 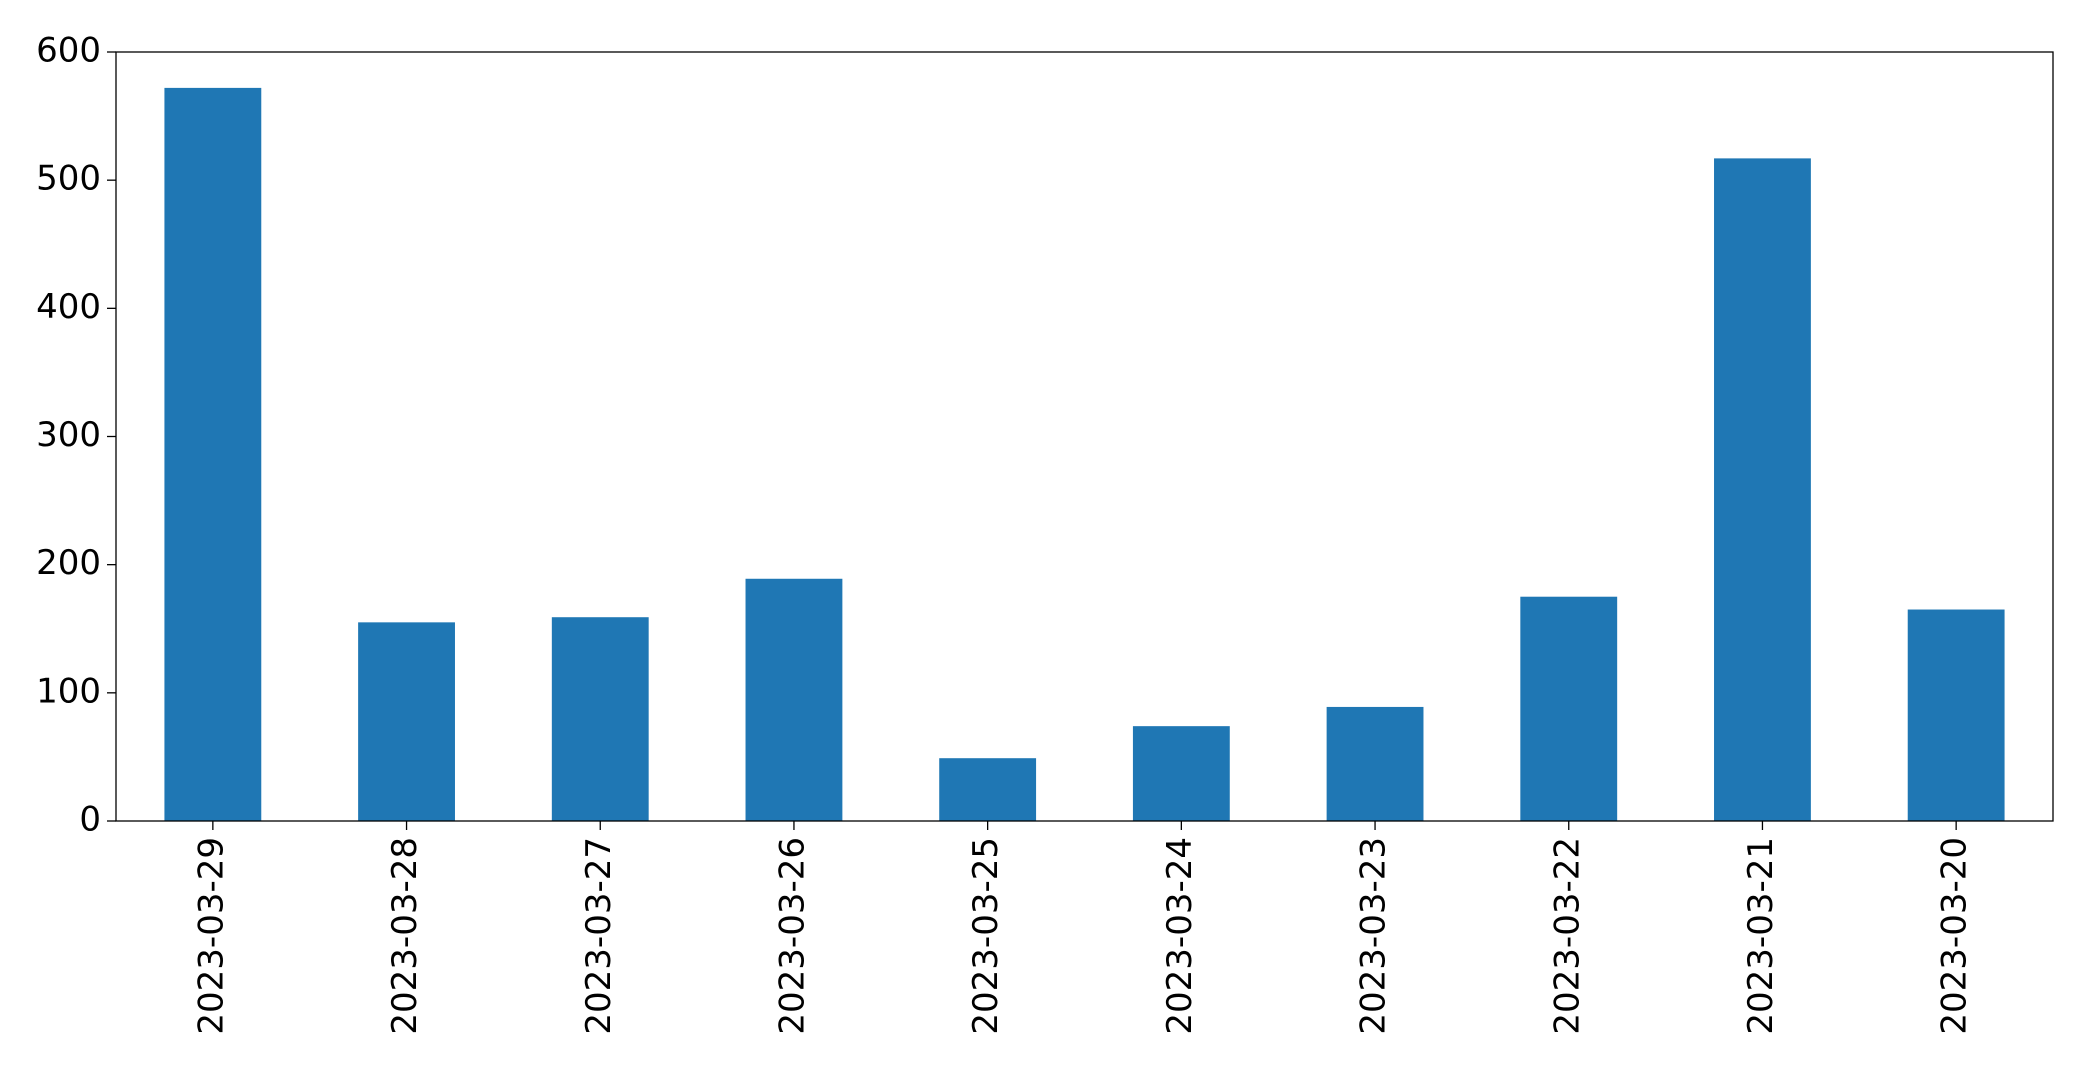 What do you see at coordinates (211, 936) in the screenshot?
I see `x-tick-label: 2023-03-29` at bounding box center [211, 936].